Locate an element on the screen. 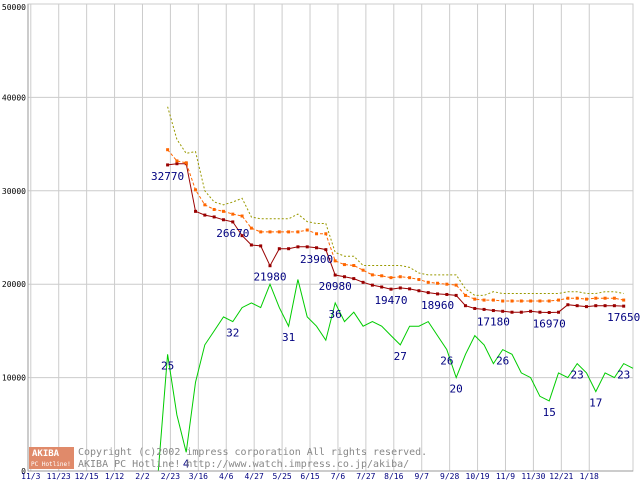 This screenshot has height=484, width=640. y-tick-label: 50000 is located at coordinates (14, 7).